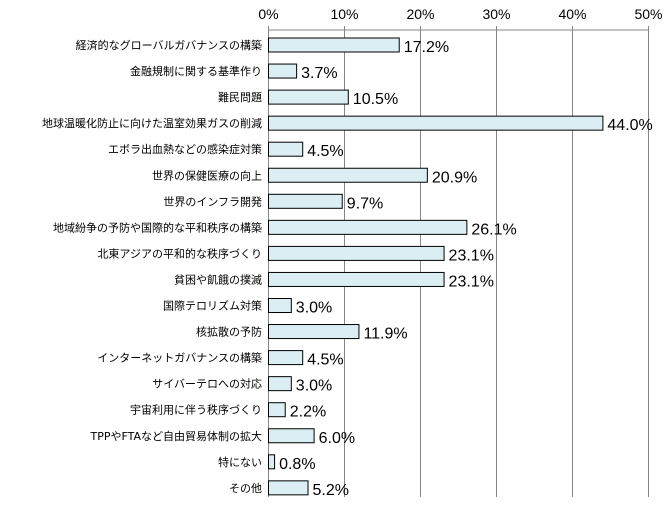 The height and width of the screenshot is (508, 670). I want to click on category-label: 経済的なグローバルガバナンスの構築, so click(169, 45).